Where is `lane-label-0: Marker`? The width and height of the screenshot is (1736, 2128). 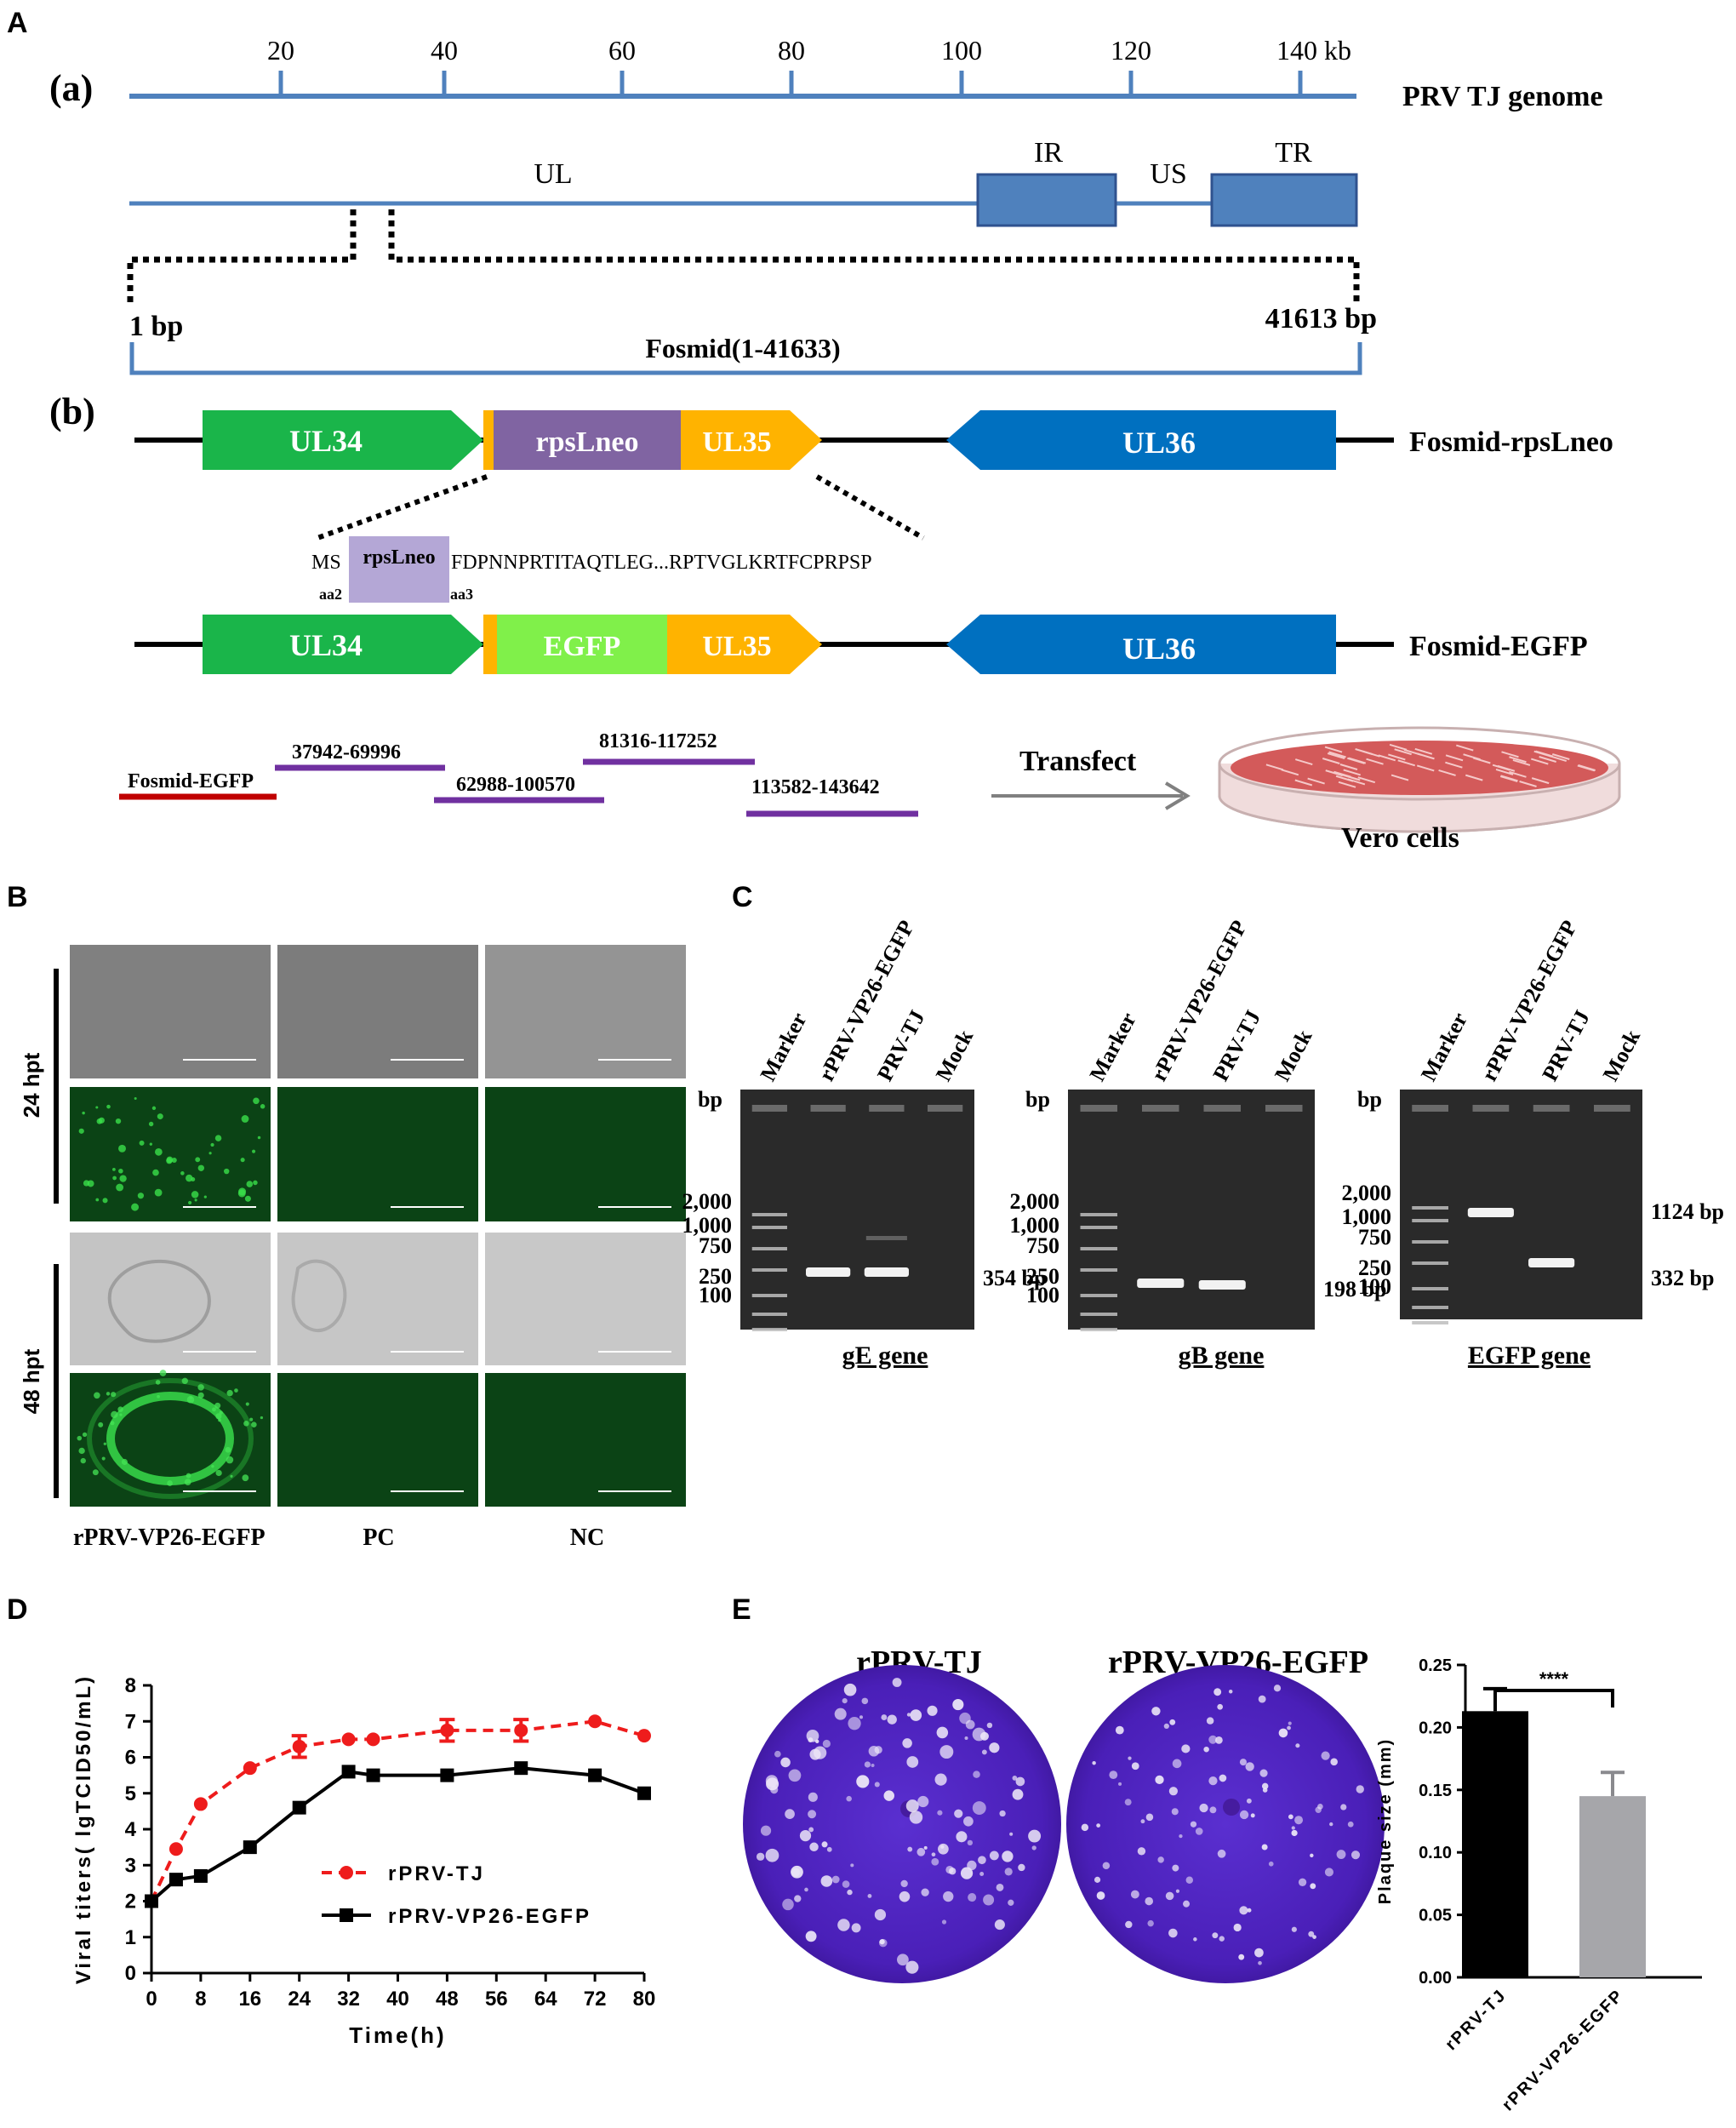 lane-label-0: Marker is located at coordinates (784, 1047).